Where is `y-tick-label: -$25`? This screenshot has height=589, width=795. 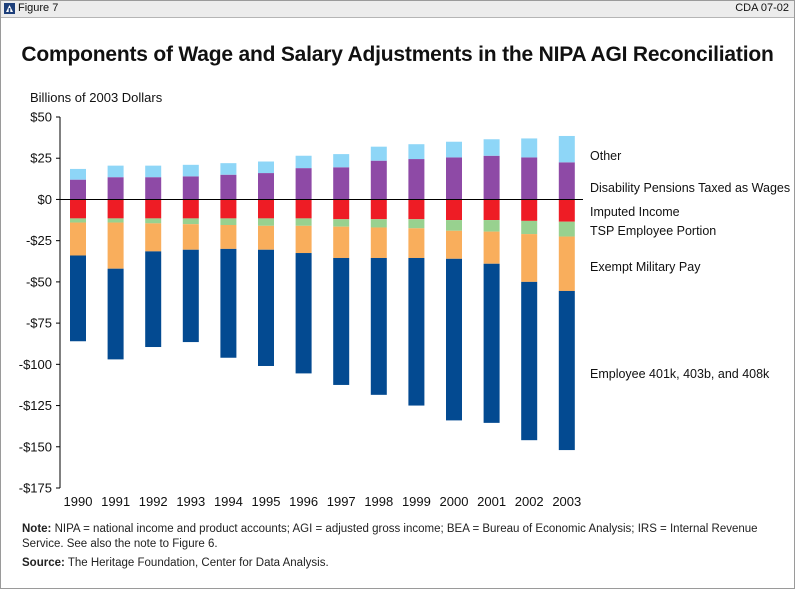
y-tick-label: -$25 is located at coordinates (39, 240).